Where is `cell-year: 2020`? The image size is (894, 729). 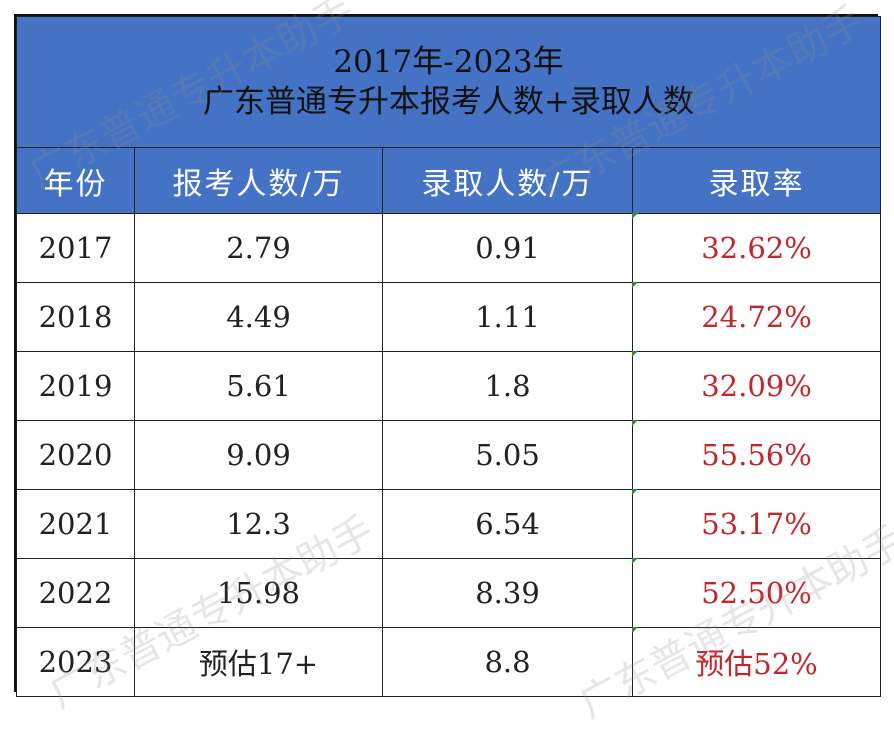
cell-year: 2020 is located at coordinates (75, 455).